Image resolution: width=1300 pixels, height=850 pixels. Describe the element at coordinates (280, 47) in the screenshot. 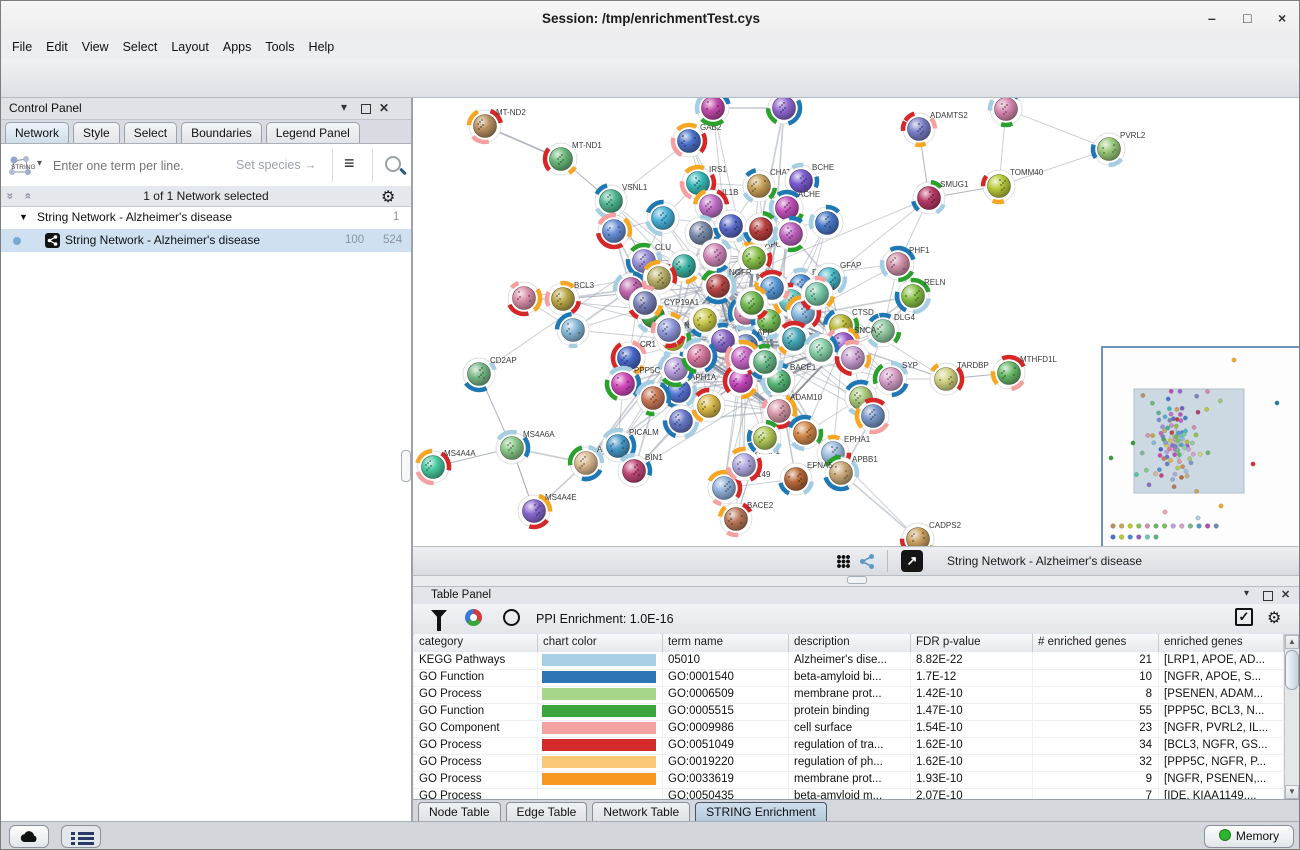

I see `menu-tools: Tools` at that location.